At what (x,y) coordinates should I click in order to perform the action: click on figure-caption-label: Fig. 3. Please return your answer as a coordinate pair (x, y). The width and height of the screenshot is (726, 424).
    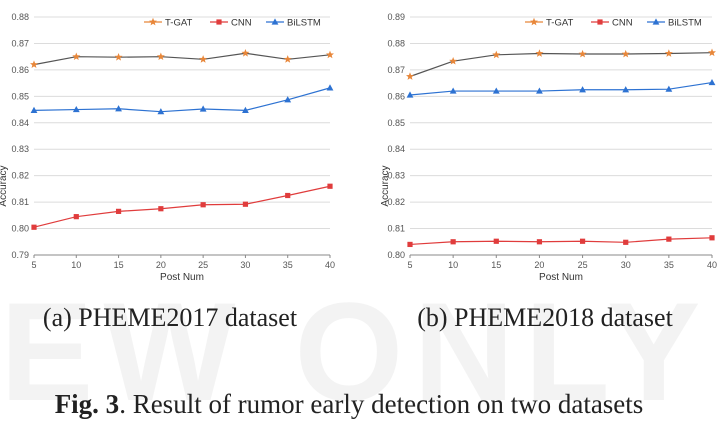
    Looking at the image, I should click on (87, 404).